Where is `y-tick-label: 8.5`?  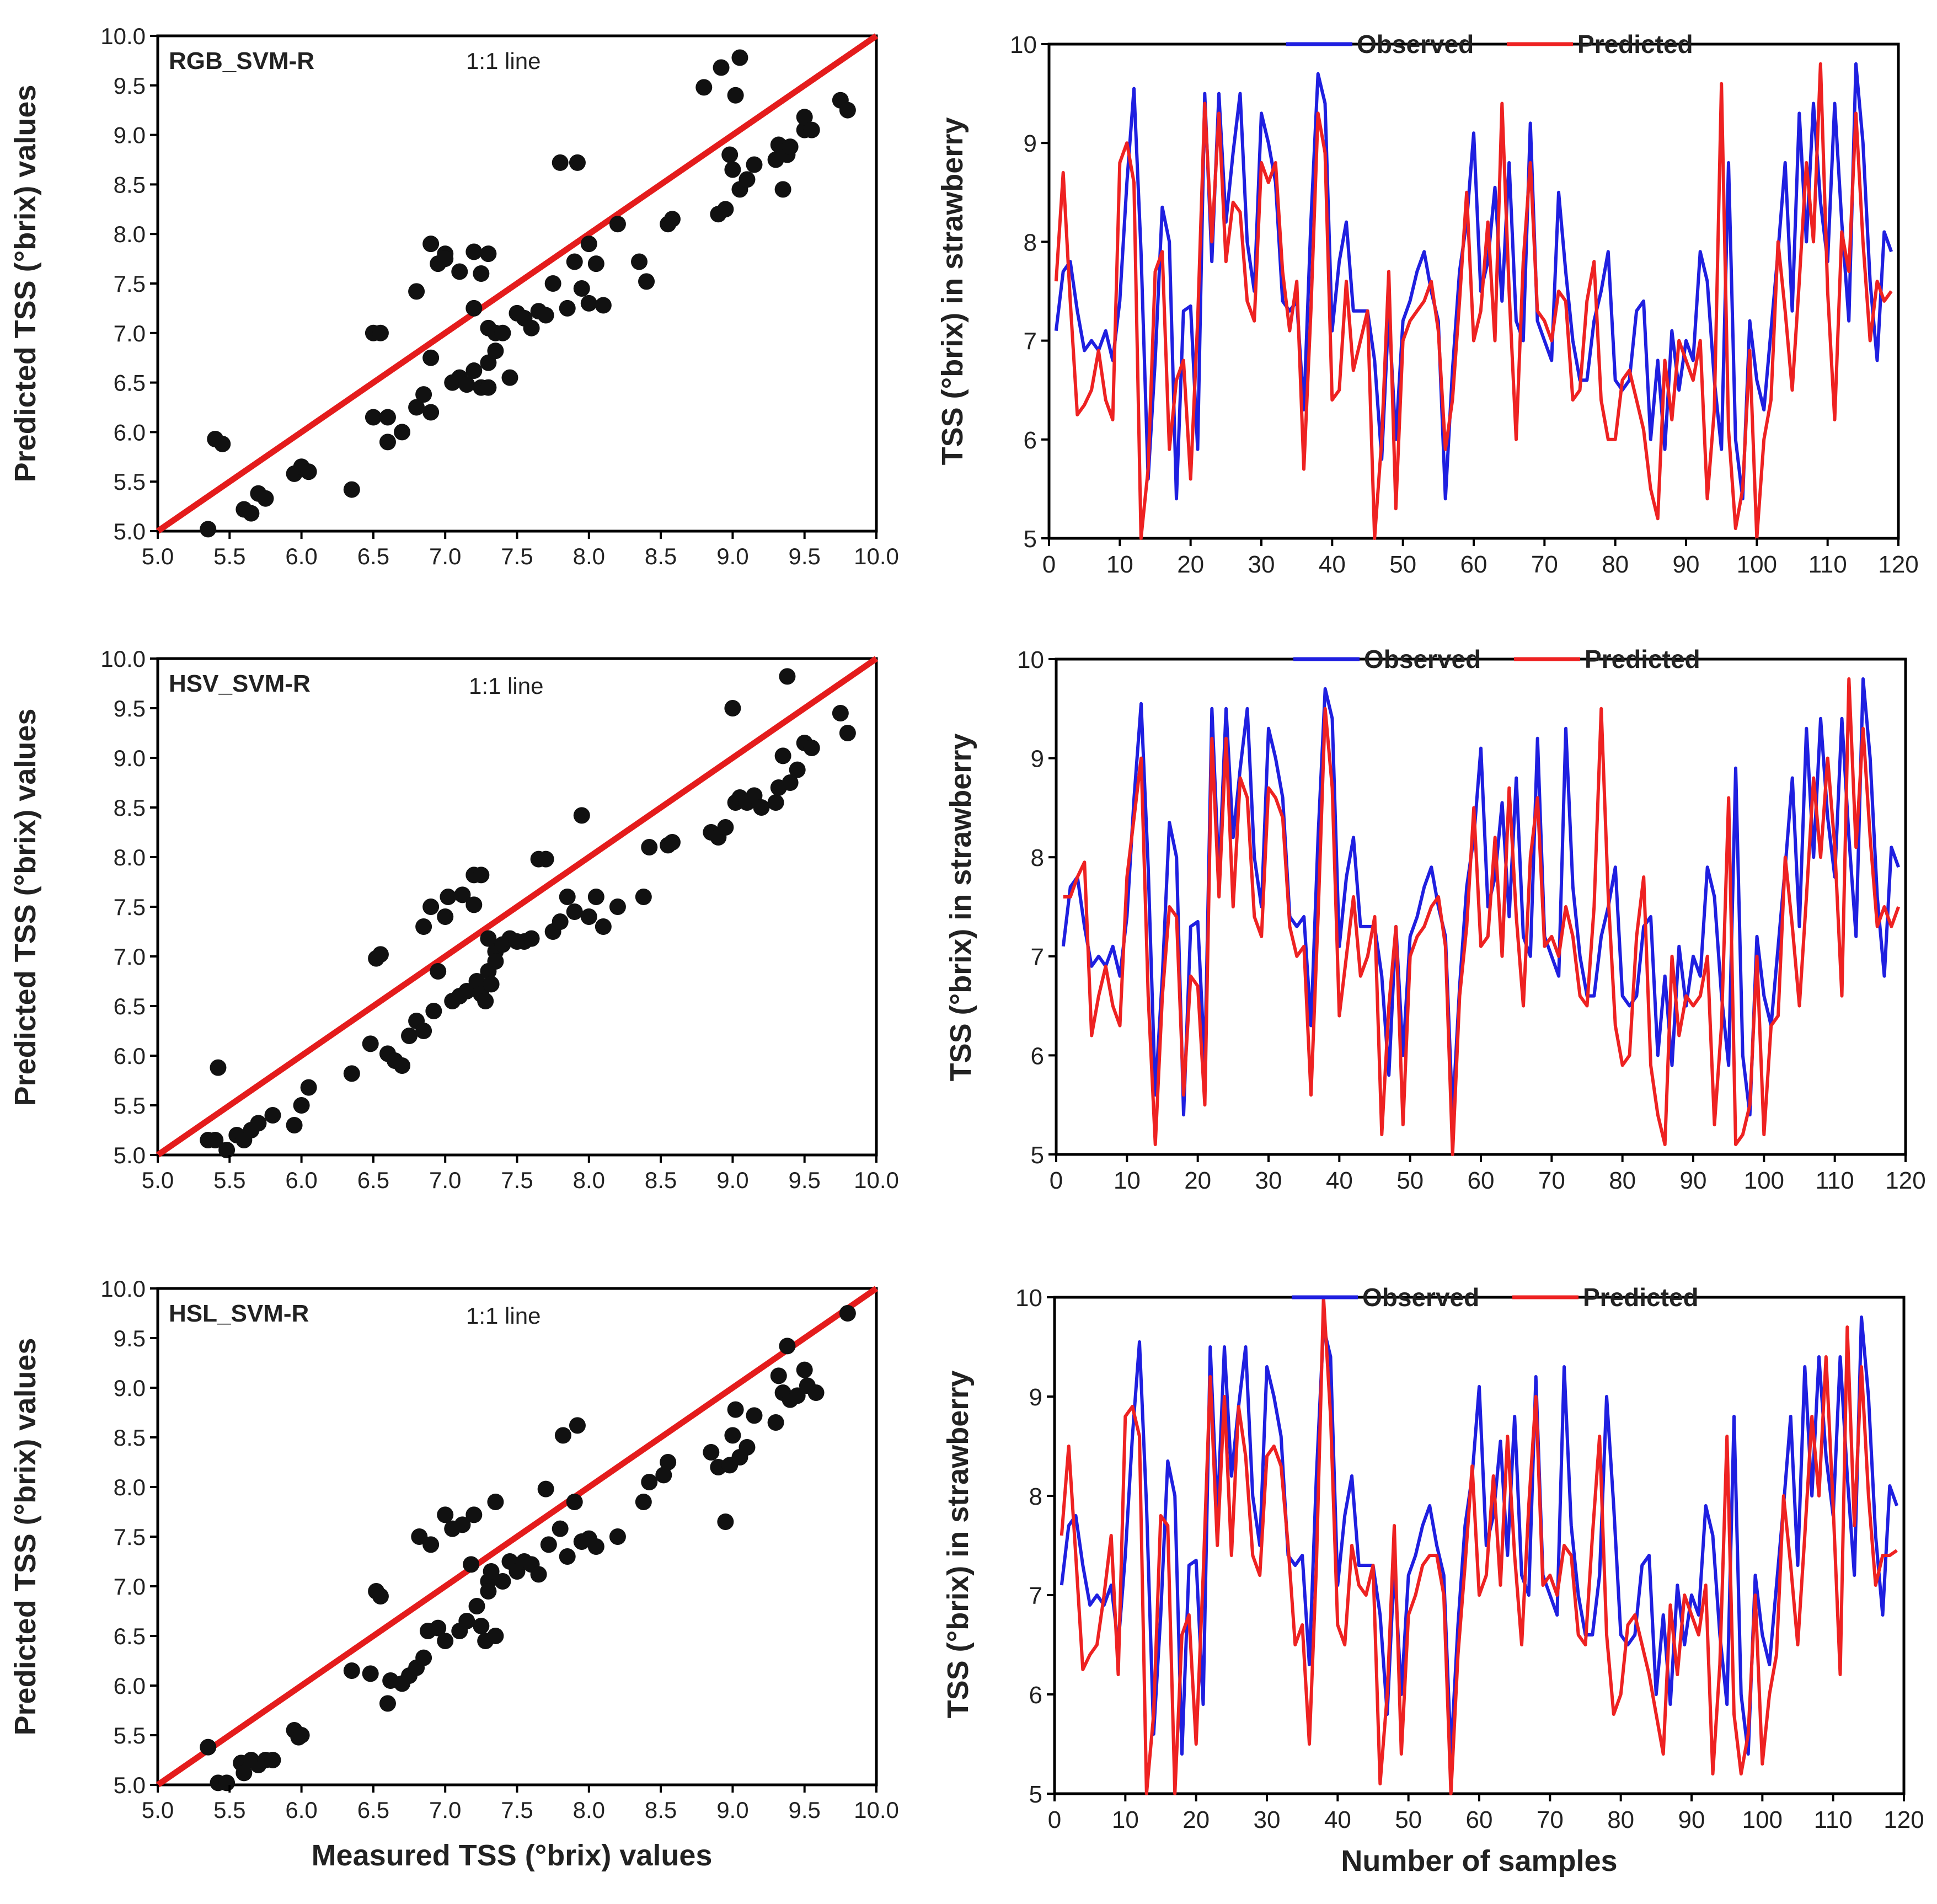 y-tick-label: 8.5 is located at coordinates (130, 808).